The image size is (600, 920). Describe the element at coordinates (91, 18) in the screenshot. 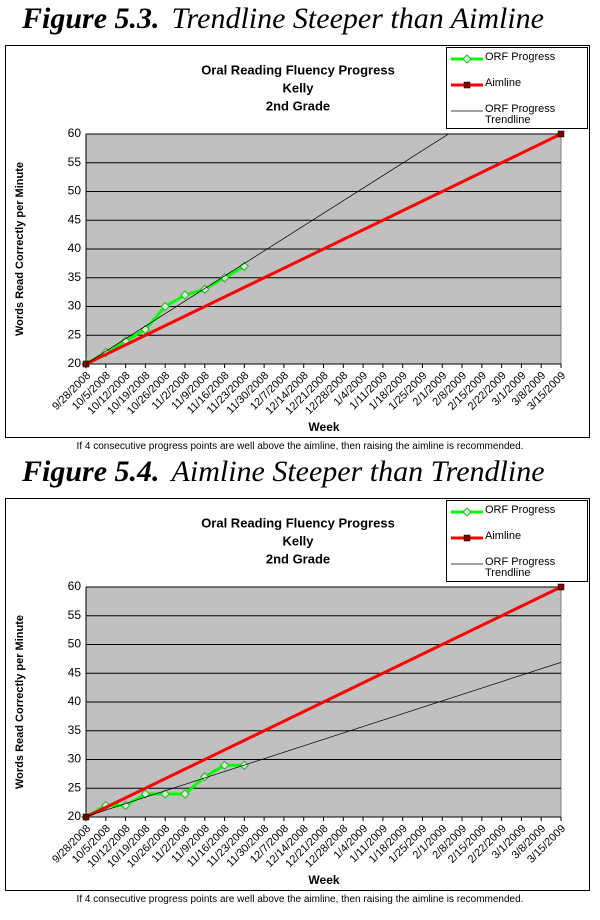

I see `figure-label: Figure 5.3.` at that location.